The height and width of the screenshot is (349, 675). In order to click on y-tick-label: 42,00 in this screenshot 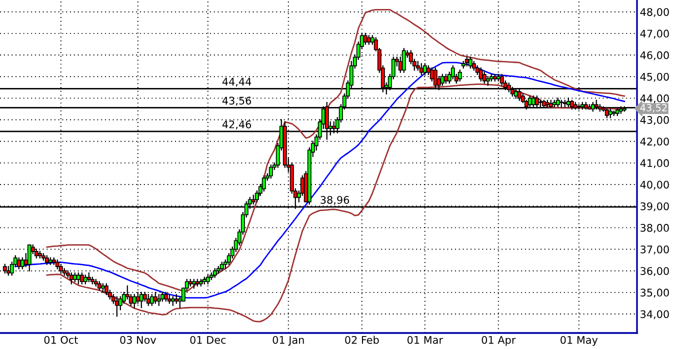, I will do `click(654, 142)`.